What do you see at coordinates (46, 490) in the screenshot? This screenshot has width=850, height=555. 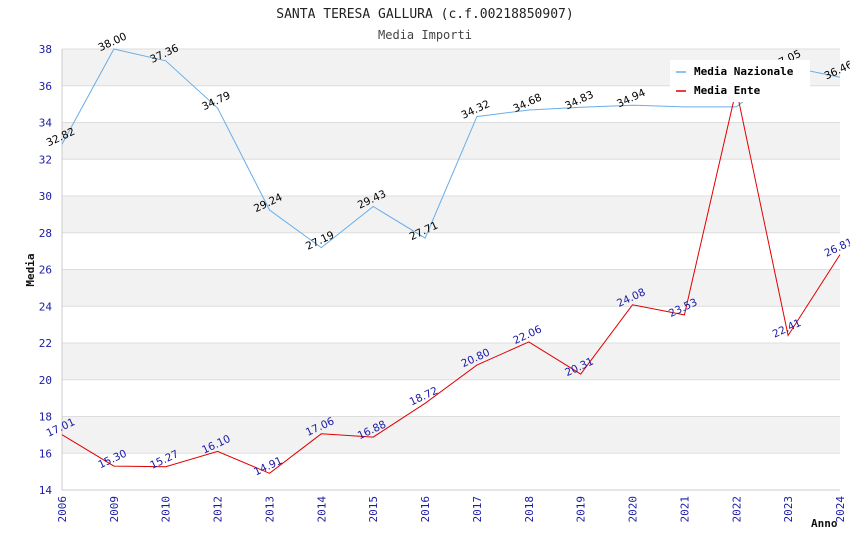 I see `y-tick-label: 14` at bounding box center [46, 490].